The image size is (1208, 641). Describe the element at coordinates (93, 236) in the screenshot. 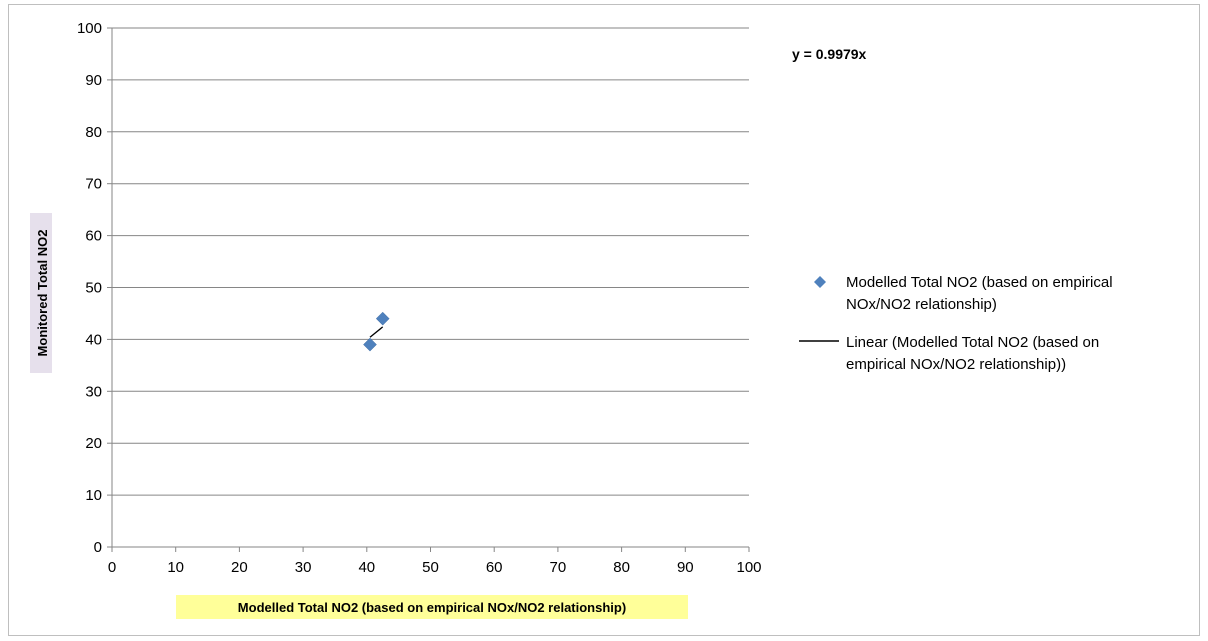

I see `y-tick-label-60: 60` at that location.